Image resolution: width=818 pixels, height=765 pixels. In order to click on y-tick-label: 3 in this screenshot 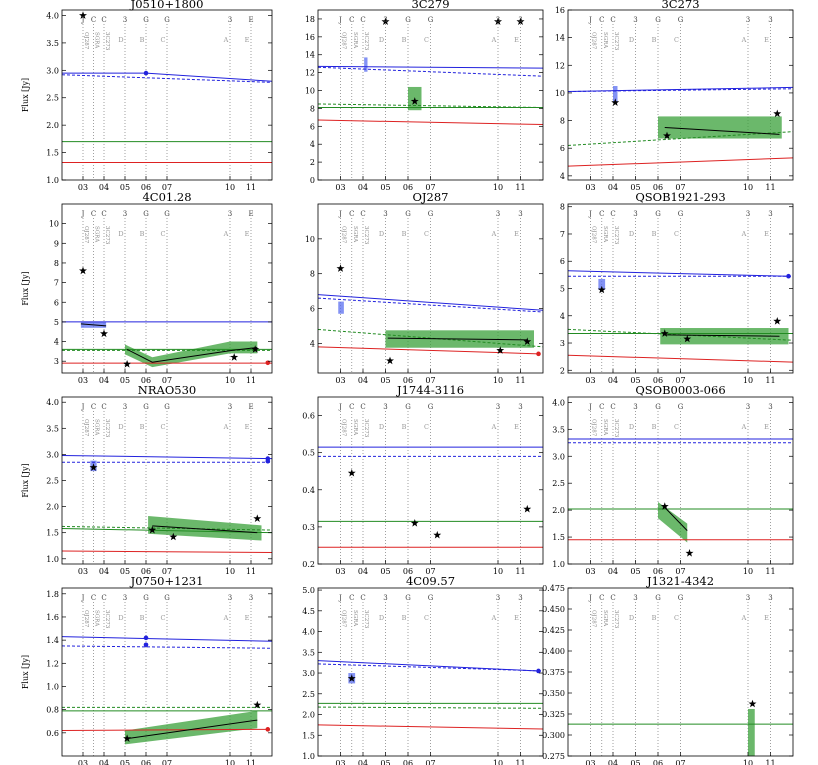, I will do `click(562, 343)`.